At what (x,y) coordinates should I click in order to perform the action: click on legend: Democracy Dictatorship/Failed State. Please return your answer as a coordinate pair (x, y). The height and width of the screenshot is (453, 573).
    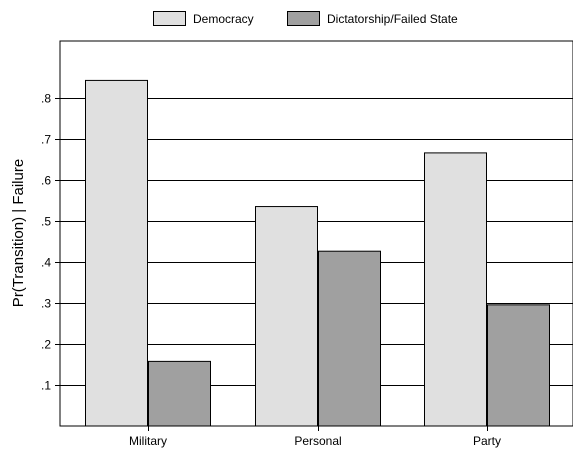
    Looking at the image, I should click on (305, 18).